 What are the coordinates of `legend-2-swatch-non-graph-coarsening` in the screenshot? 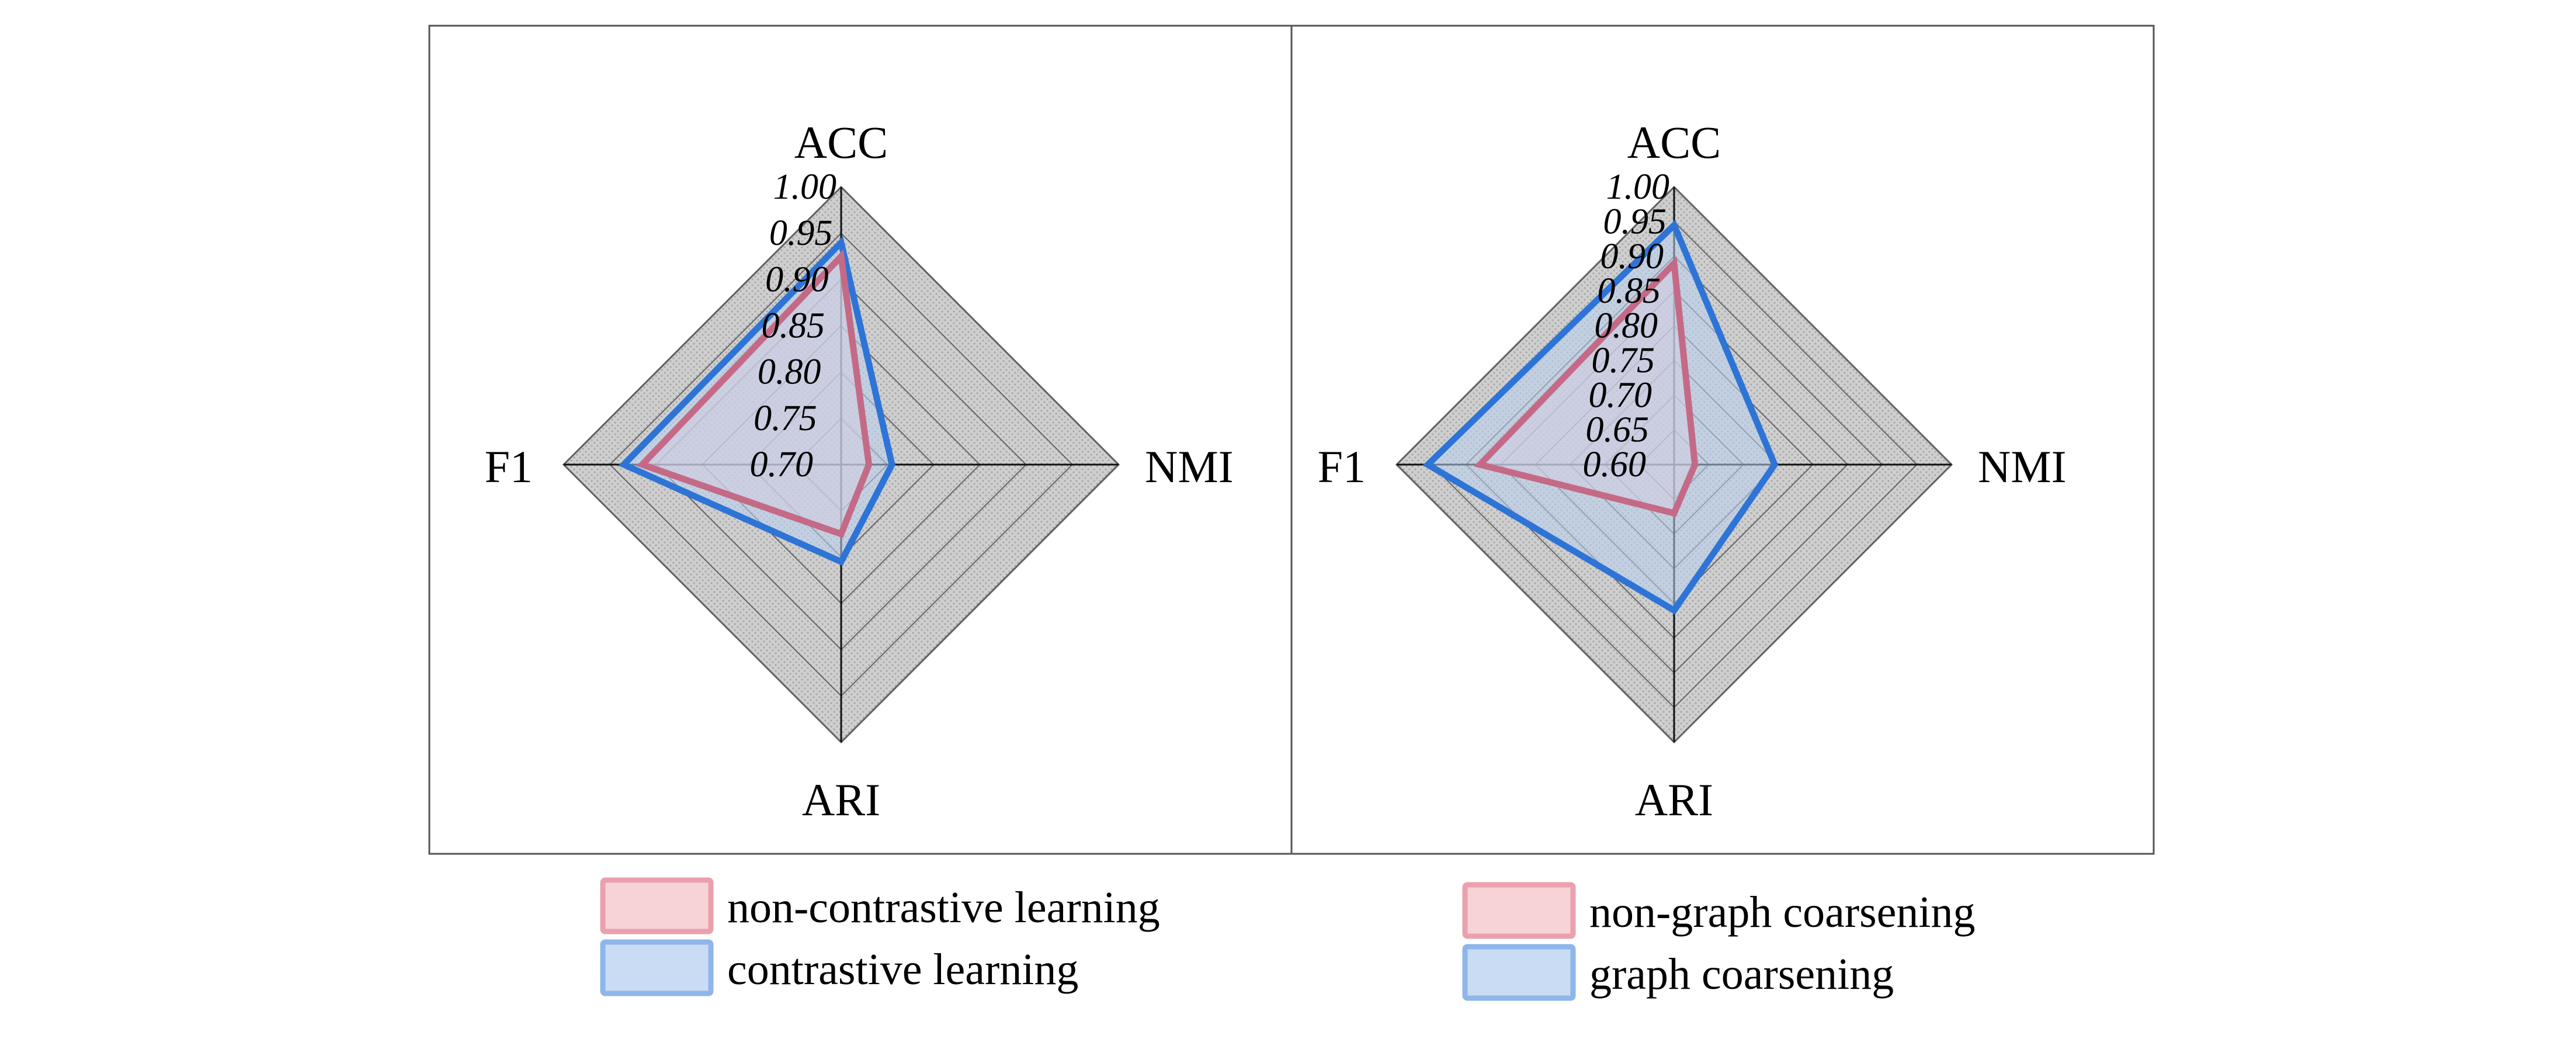 It's located at (1519, 910).